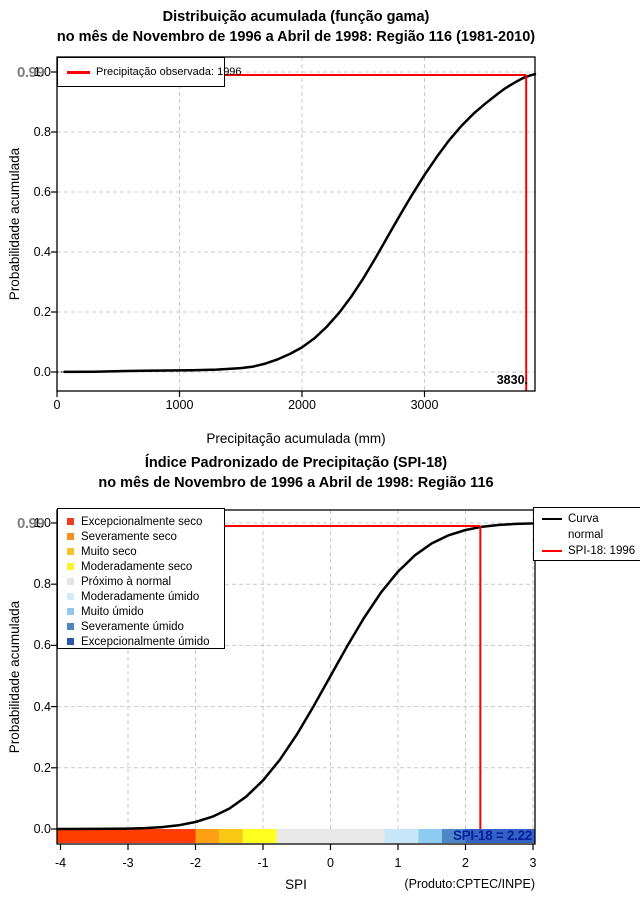 Image resolution: width=640 pixels, height=900 pixels. Describe the element at coordinates (512, 380) in the screenshot. I see `gamma-ref-value-label: 3830.` at that location.